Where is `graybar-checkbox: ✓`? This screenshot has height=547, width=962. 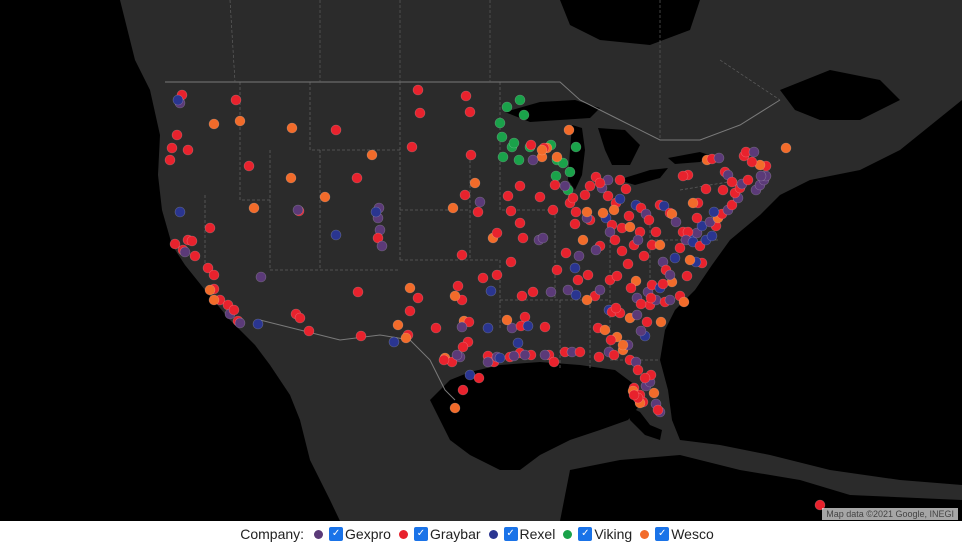
graybar-checkbox: ✓ is located at coordinates (420, 534).